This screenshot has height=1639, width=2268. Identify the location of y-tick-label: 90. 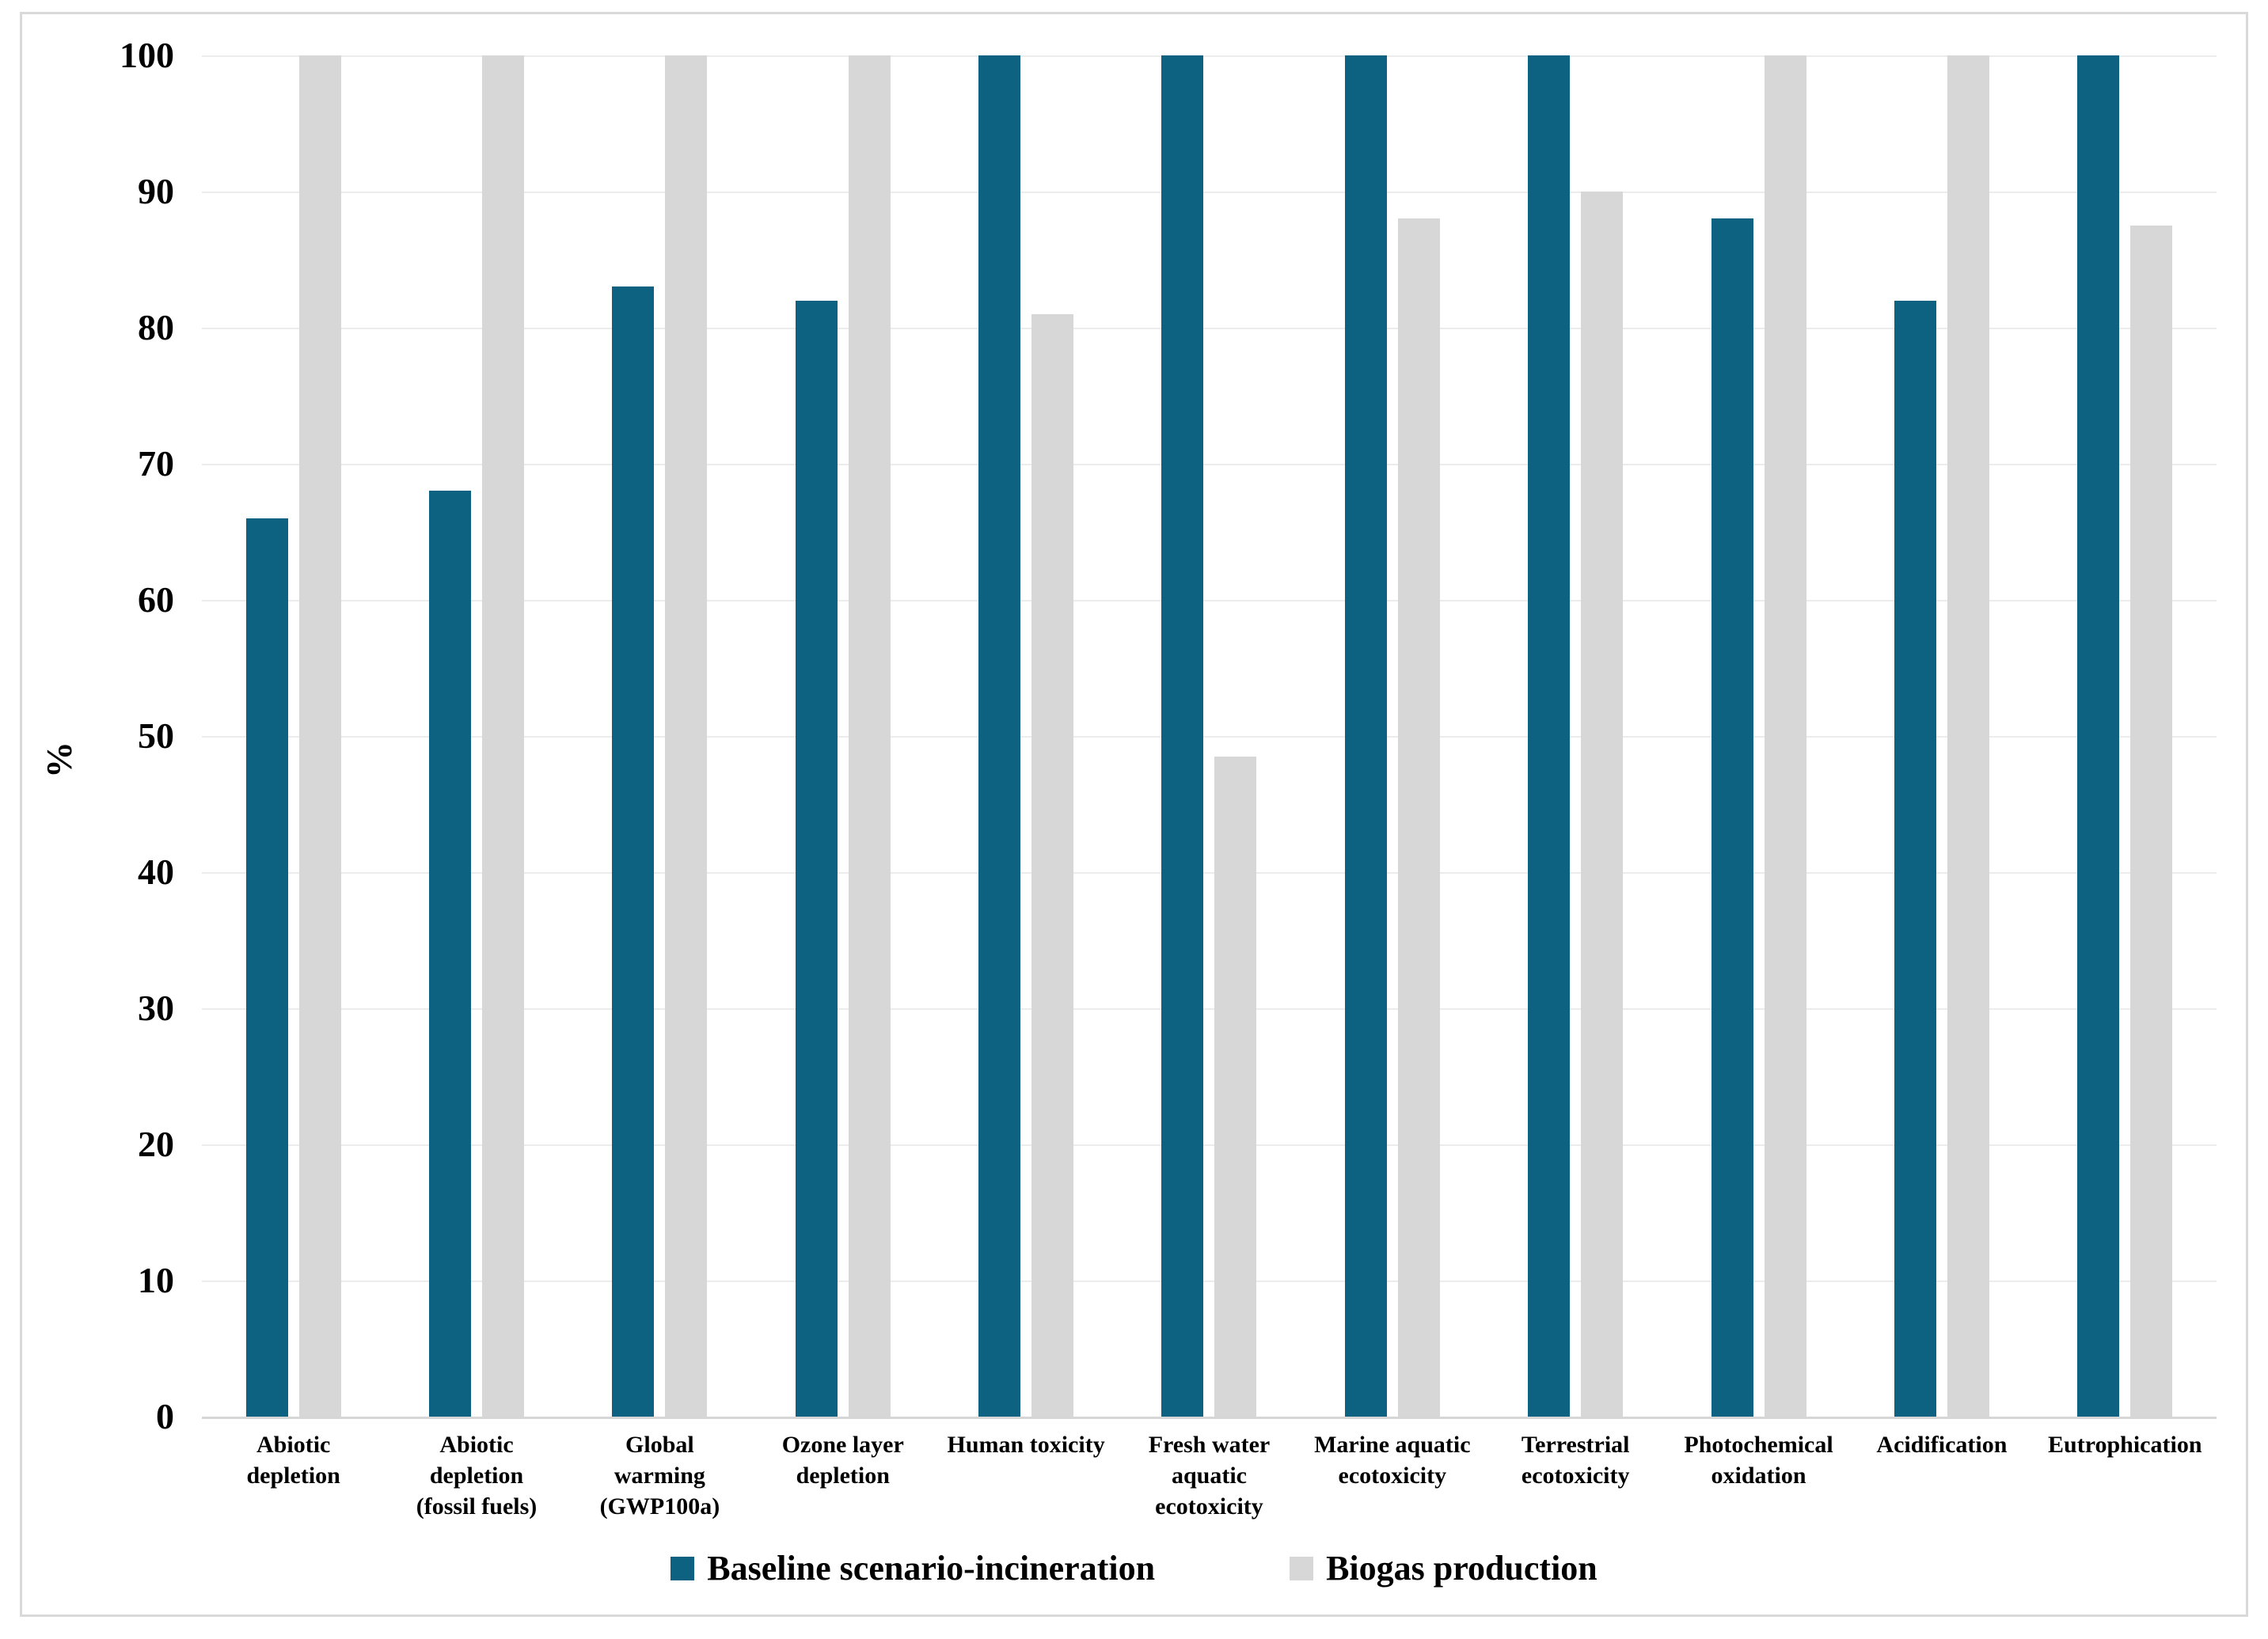
(156, 191).